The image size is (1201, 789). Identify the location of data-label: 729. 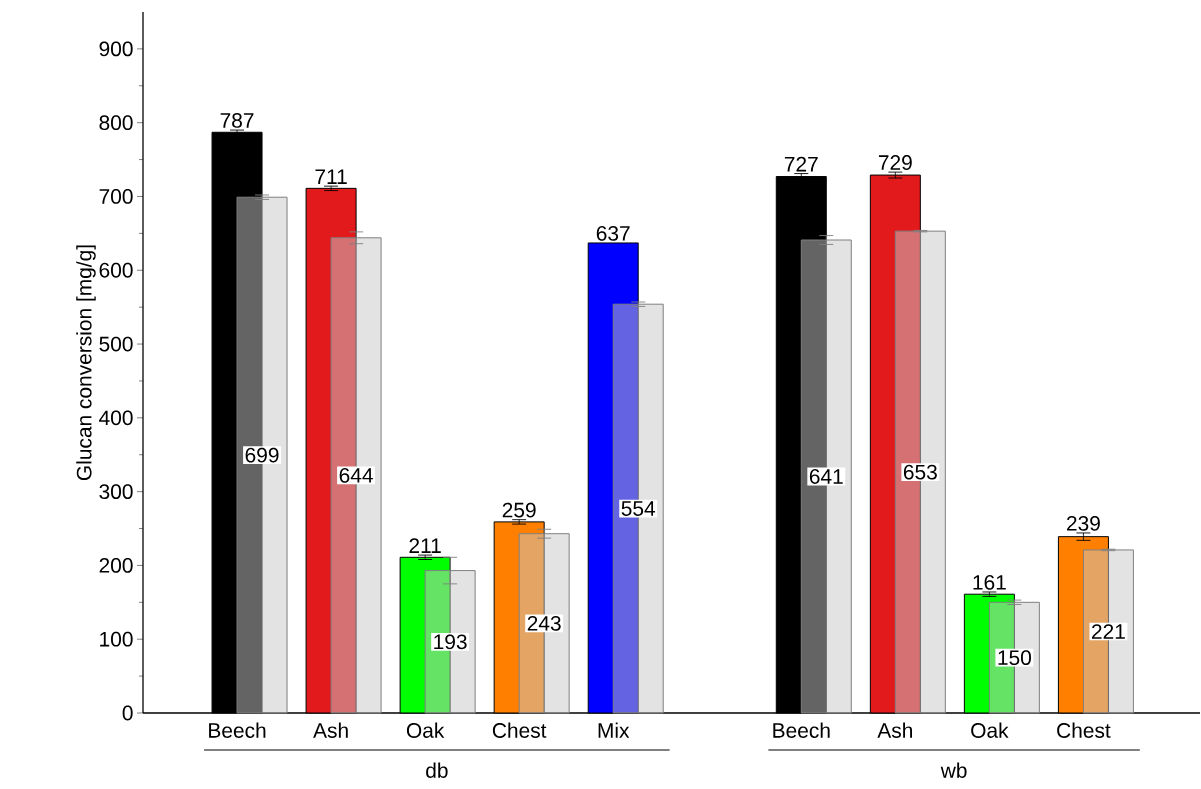
(895, 162).